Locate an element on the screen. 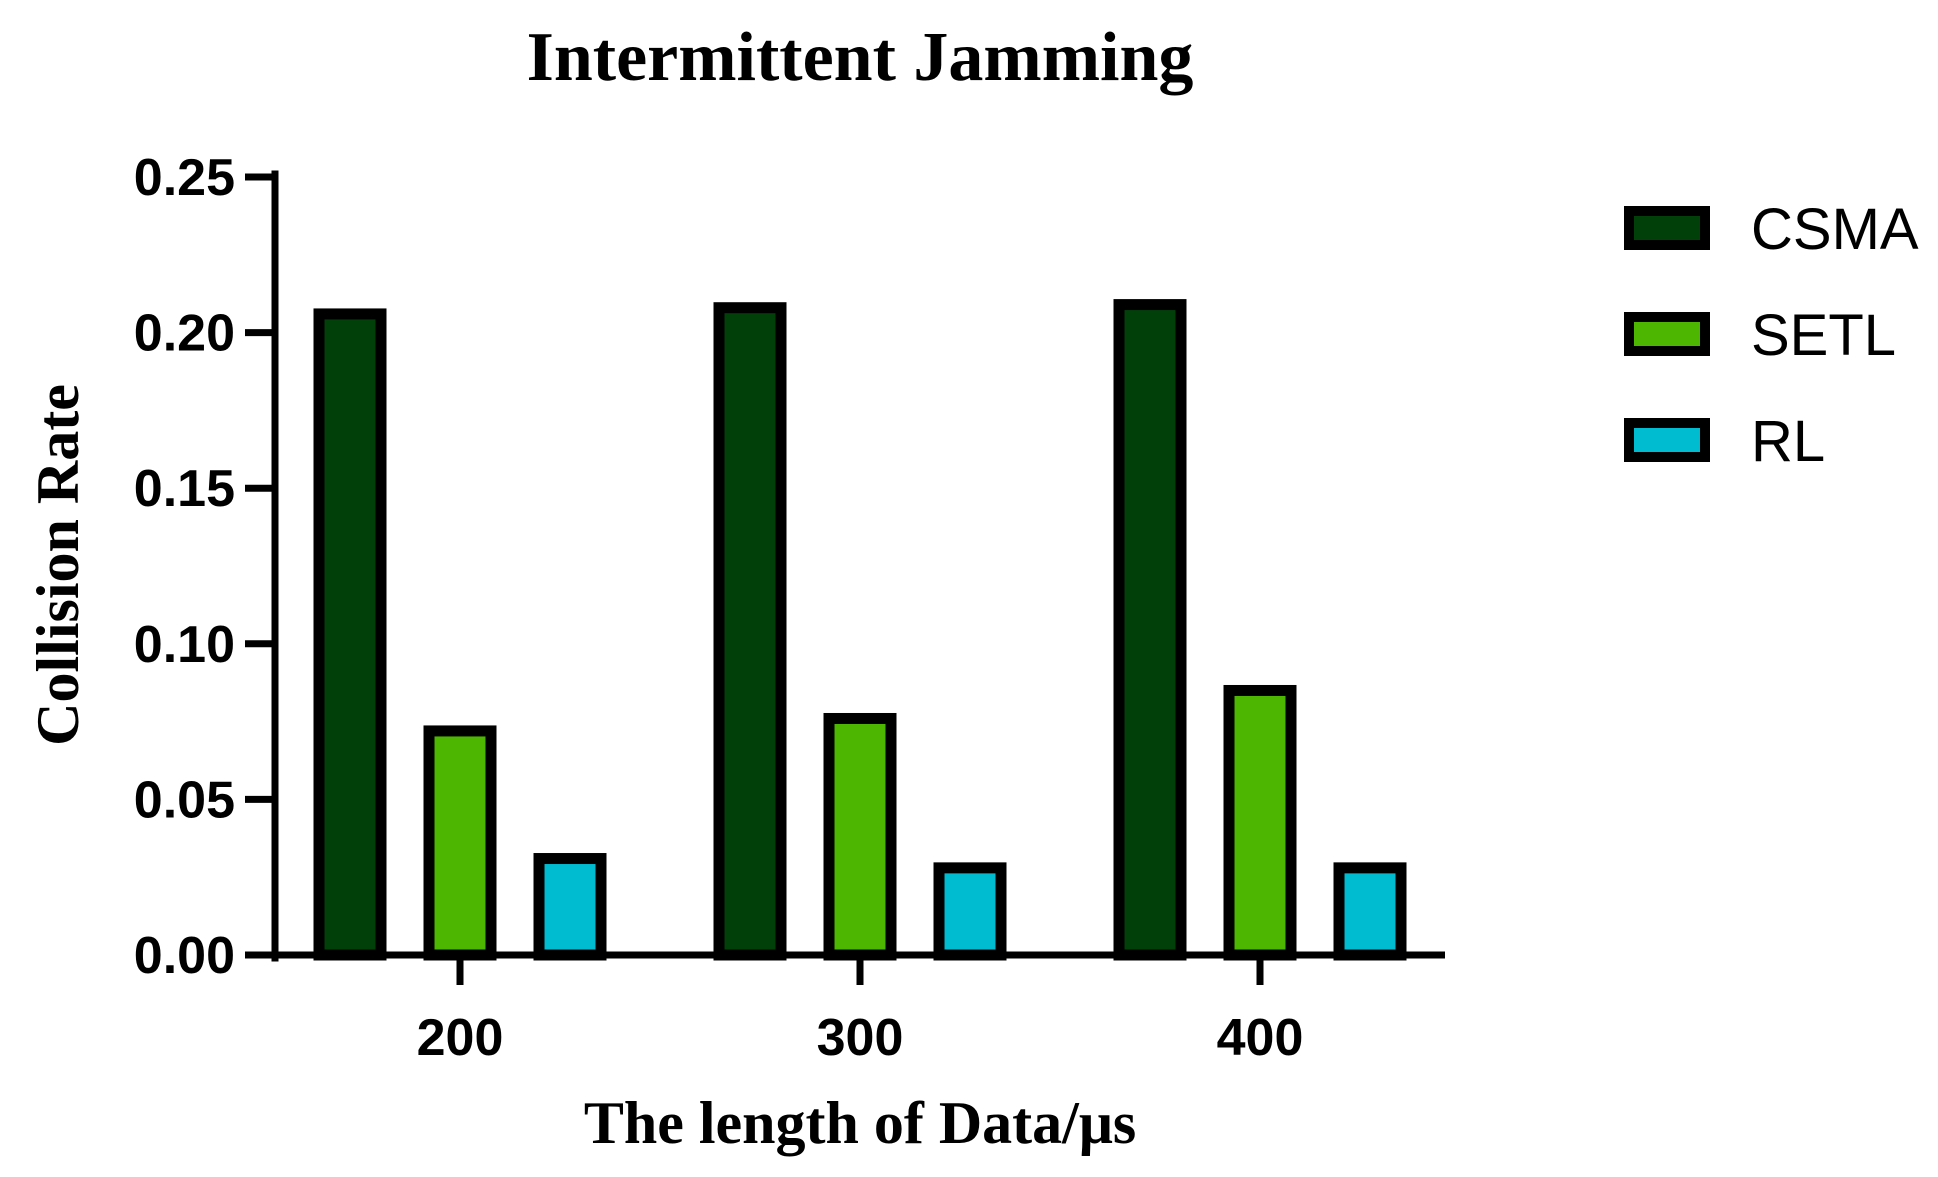  y-tick-label: 0.15 is located at coordinates (184, 489).